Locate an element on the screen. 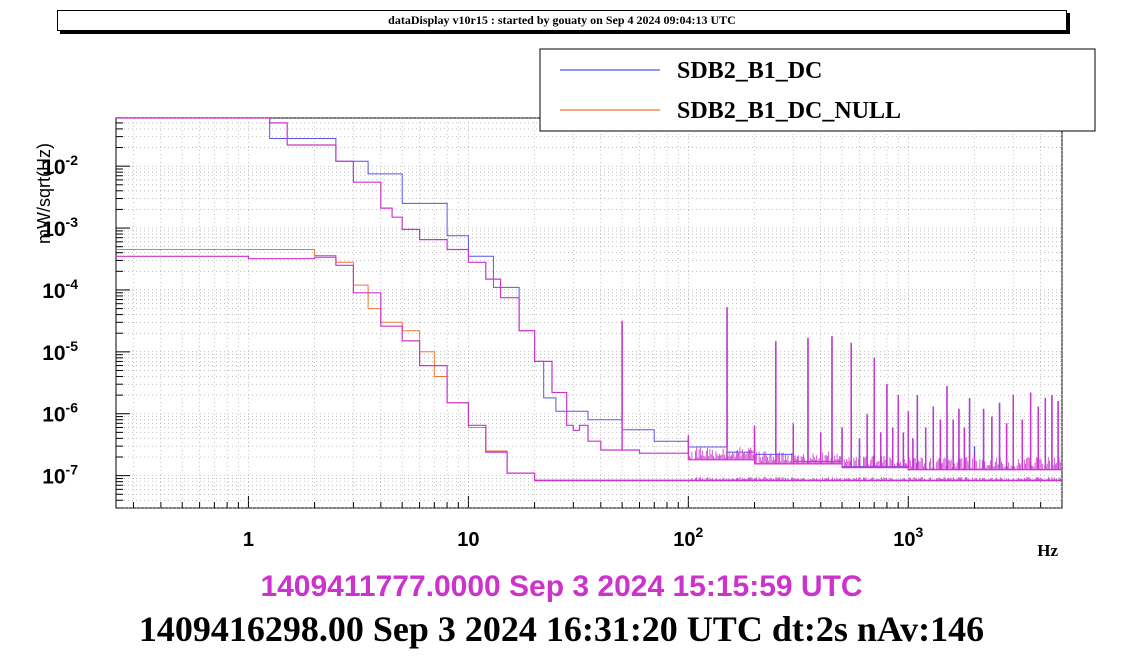 Image resolution: width=1123 pixels, height=667 pixels. y-axis-label: mW/sqrt(Hz) is located at coordinates (44, 193).